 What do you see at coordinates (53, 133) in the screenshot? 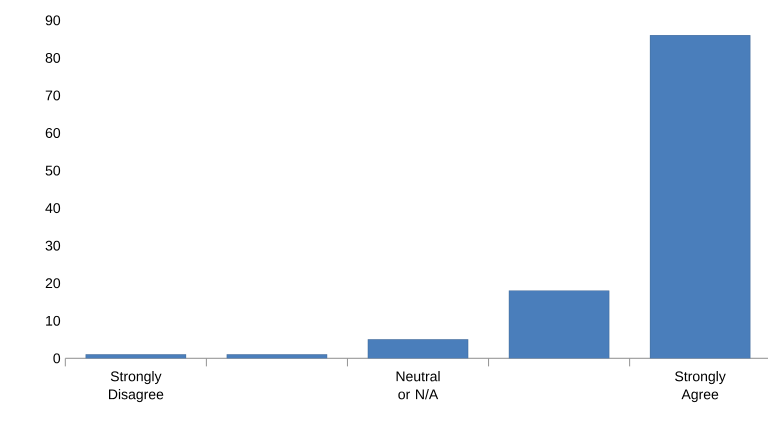
I see `y-tick-label: 60` at bounding box center [53, 133].